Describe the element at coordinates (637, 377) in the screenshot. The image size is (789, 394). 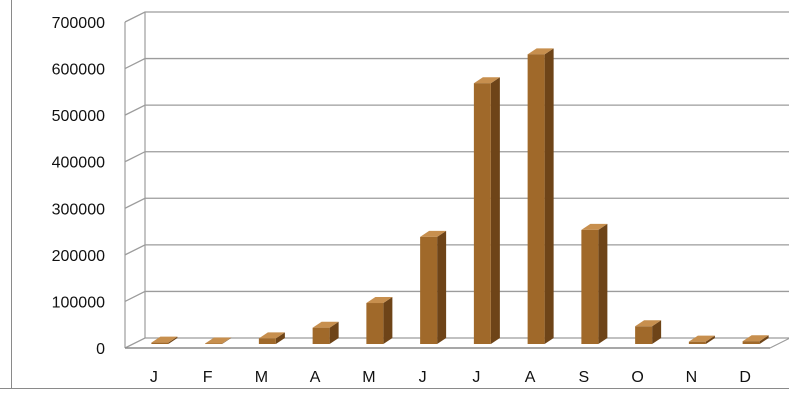
I see `x-tick-label-9: O` at that location.